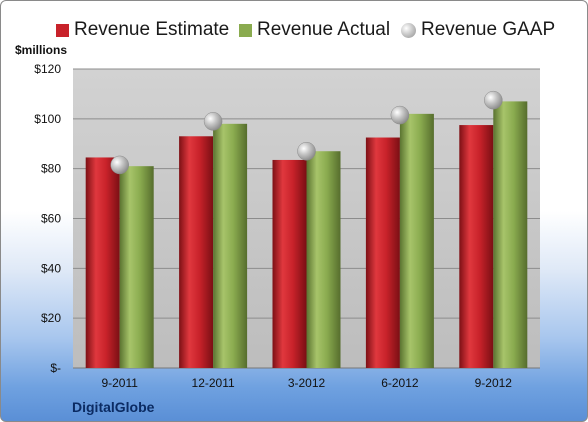 The image size is (588, 422). I want to click on y-tick-label: $80, so click(51, 169).